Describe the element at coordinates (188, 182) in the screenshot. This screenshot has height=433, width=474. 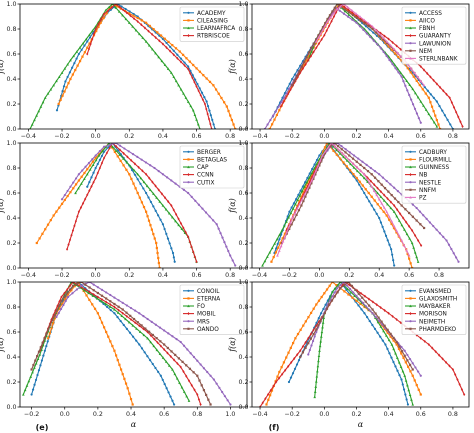
I see `legend-marker-cutix` at that location.